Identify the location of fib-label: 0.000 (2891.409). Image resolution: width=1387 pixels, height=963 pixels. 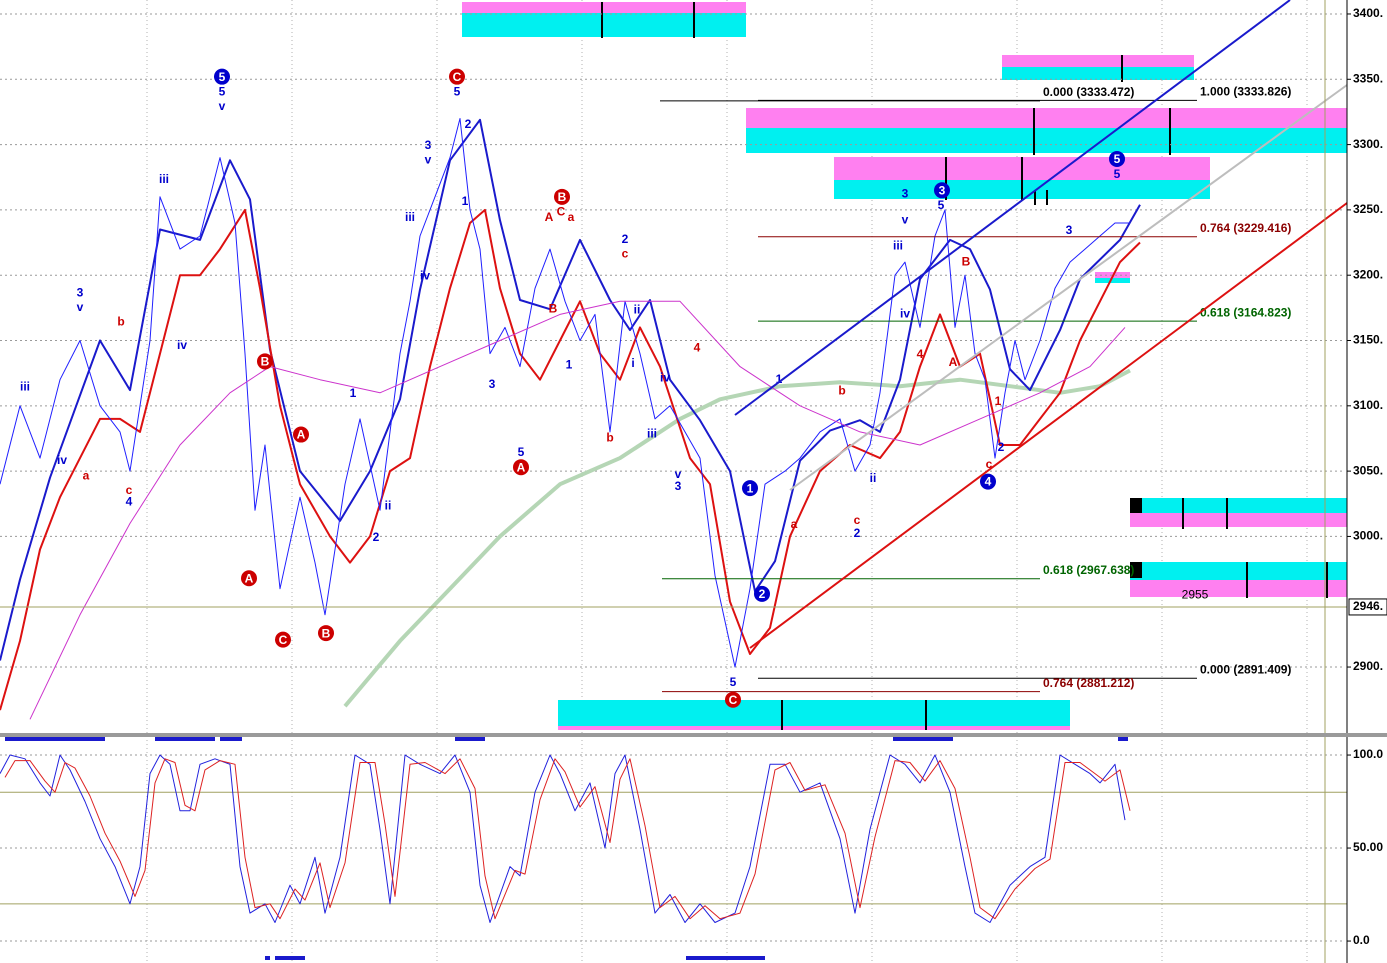
(1245, 669).